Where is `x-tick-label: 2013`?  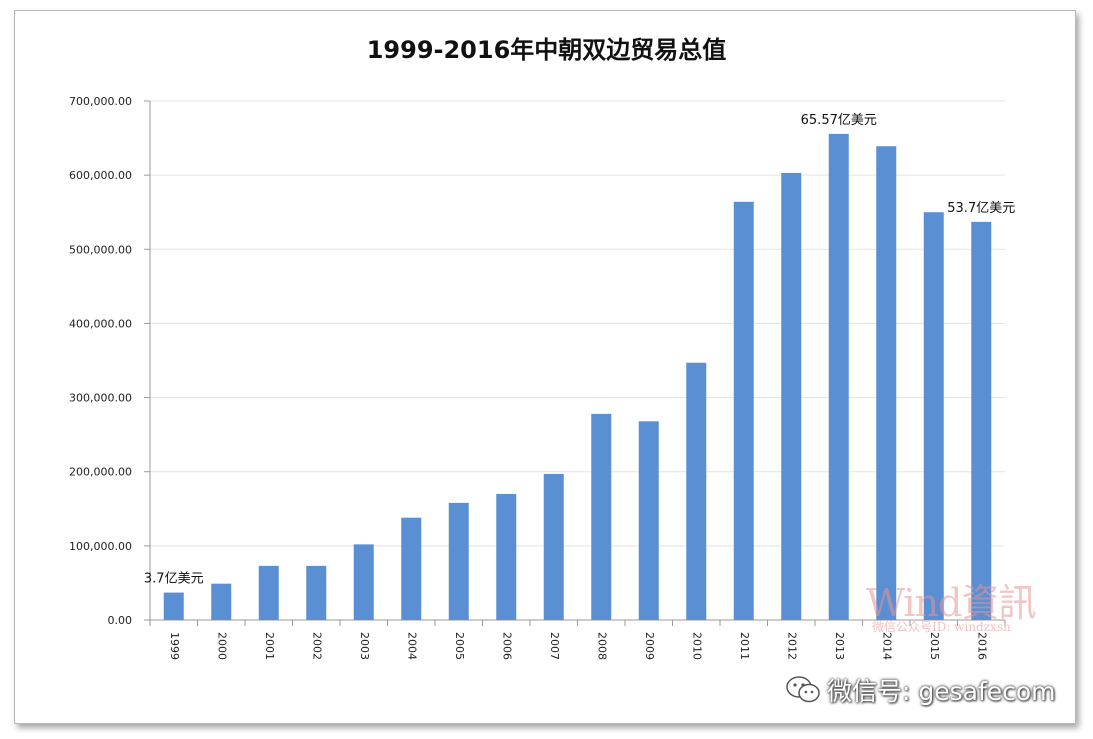 x-tick-label: 2013 is located at coordinates (839, 646).